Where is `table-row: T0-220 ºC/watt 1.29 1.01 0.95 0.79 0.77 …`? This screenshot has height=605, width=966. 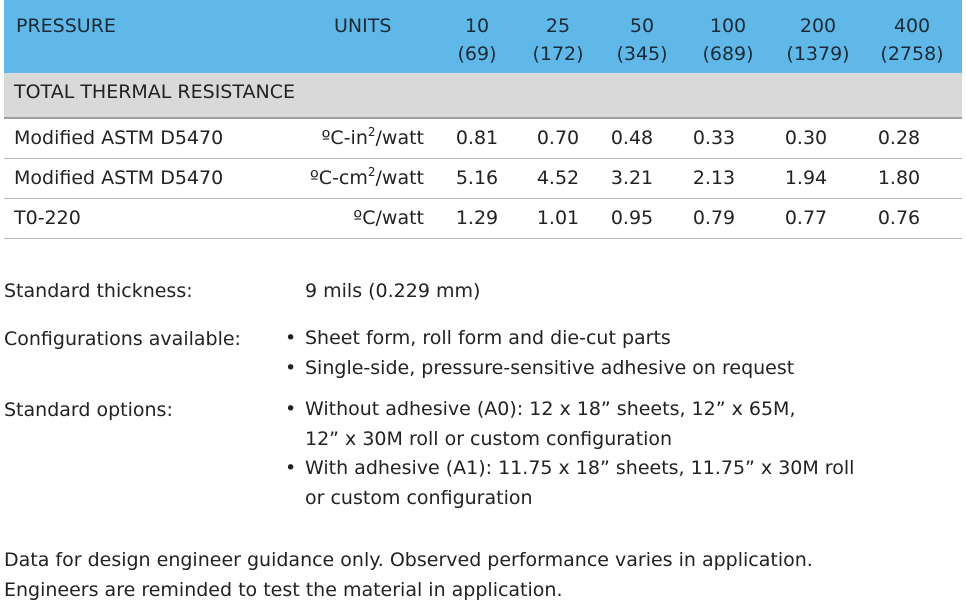 table-row: T0-220 ºC/watt 1.29 1.01 0.95 0.79 0.77 … is located at coordinates (483, 219).